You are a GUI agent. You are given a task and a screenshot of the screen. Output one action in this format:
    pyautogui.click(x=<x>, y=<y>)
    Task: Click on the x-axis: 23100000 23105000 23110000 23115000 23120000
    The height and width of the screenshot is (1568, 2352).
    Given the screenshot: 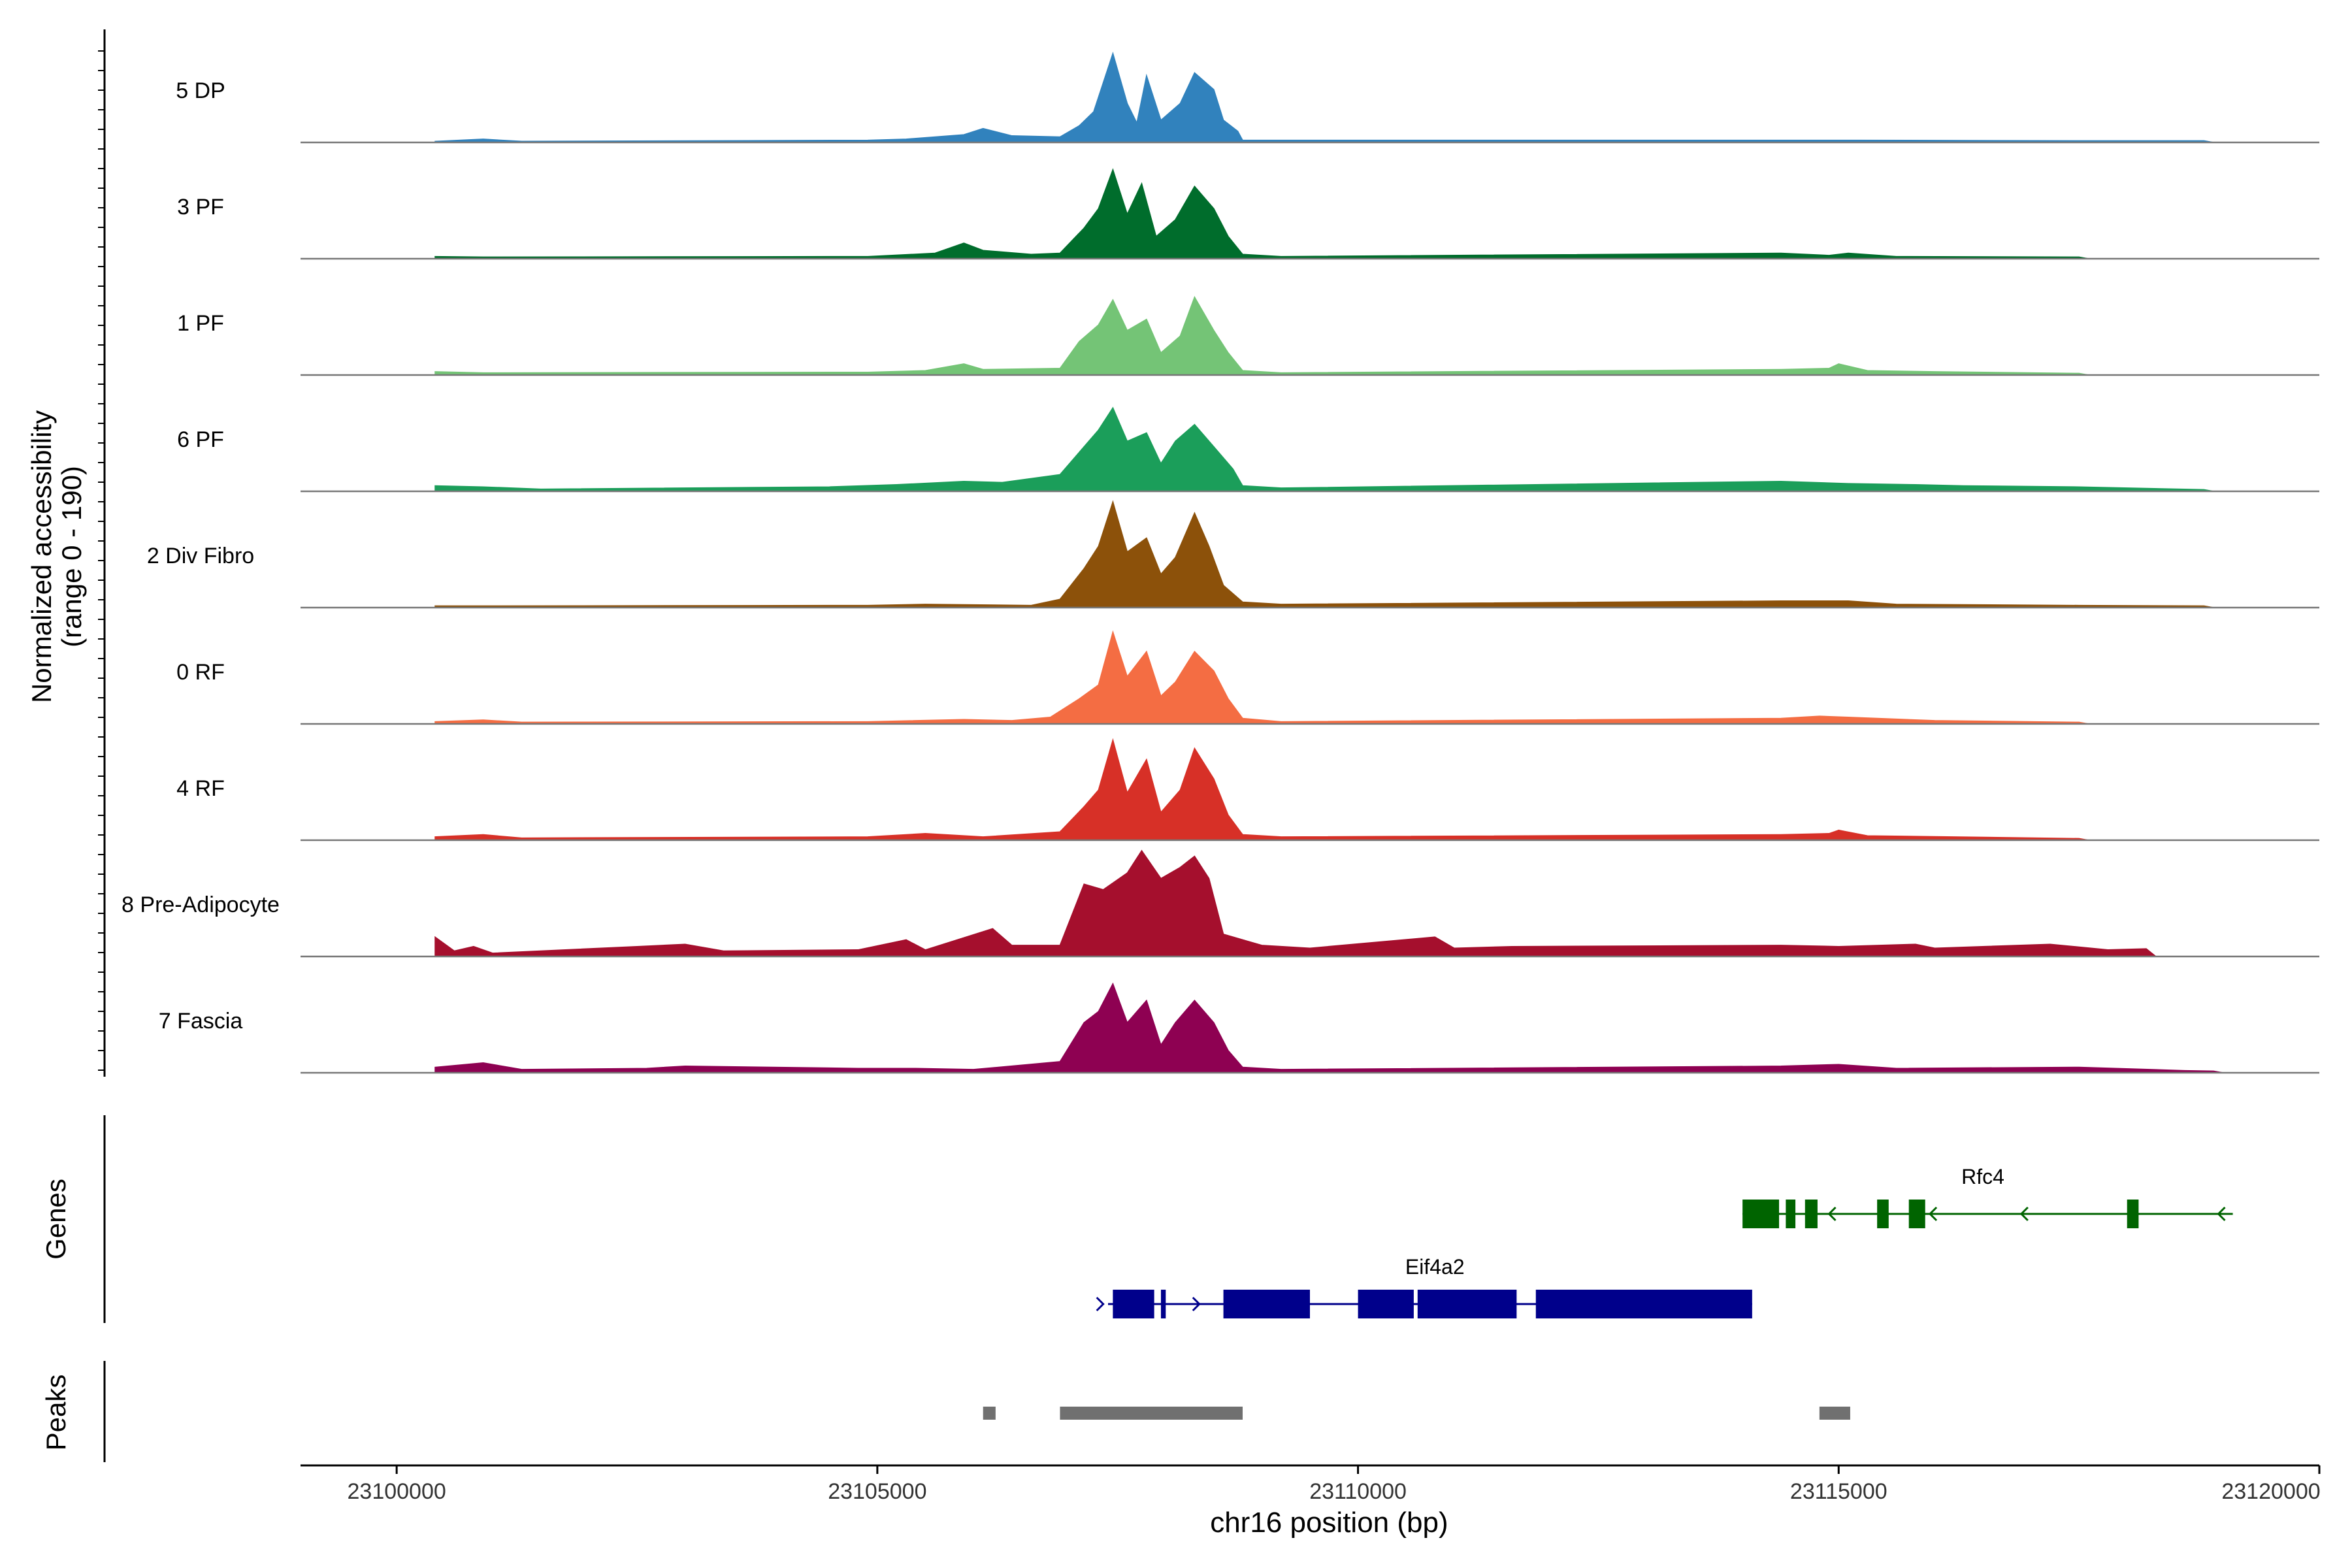 What is the action you would take?
    pyautogui.click(x=1311, y=1484)
    